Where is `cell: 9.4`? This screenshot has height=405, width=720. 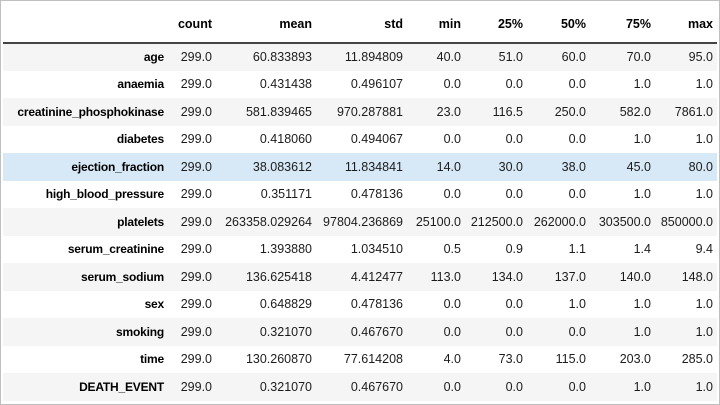 cell: 9.4 is located at coordinates (704, 249).